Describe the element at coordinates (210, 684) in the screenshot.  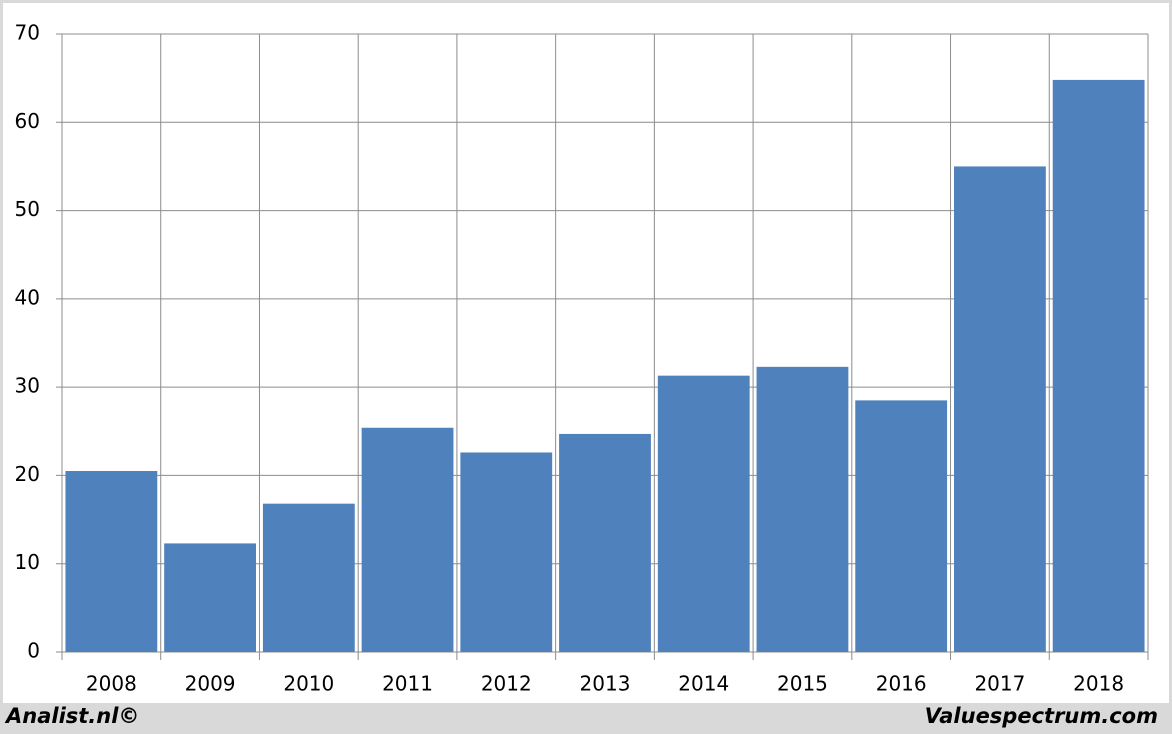
I see `x-tick-label: 2009` at that location.